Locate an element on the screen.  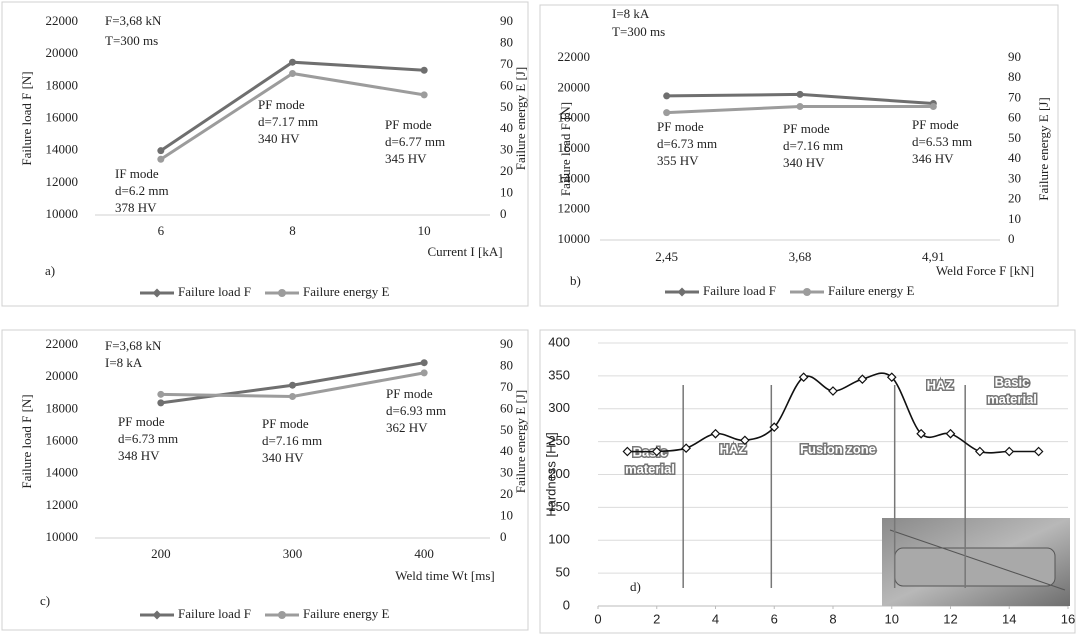
y-tick-label: 16000 is located at coordinates (62, 439).